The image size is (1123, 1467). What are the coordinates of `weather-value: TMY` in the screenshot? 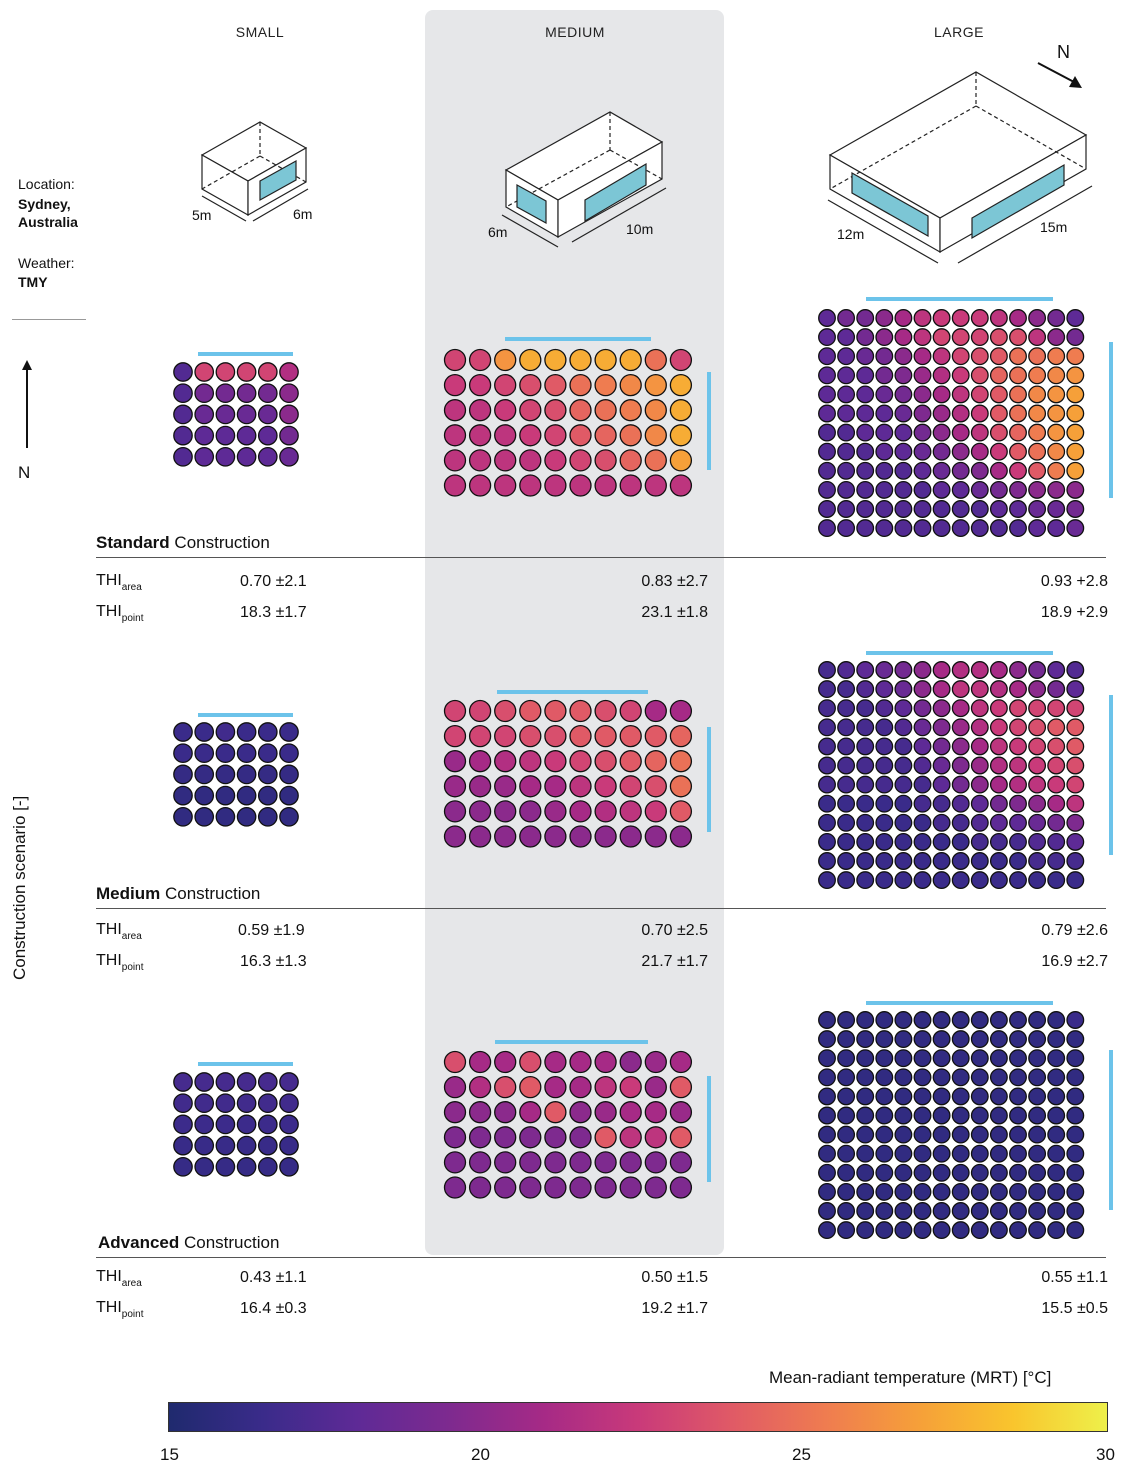 It's located at (33, 282).